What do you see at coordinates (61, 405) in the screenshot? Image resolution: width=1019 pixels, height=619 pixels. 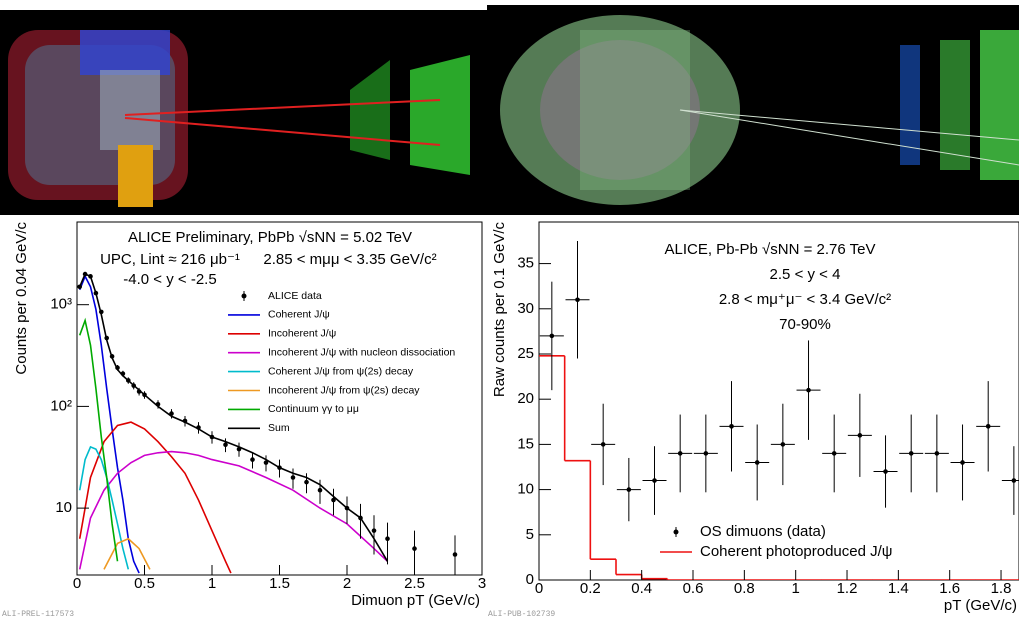 I see `y-tick-label: 10²` at bounding box center [61, 405].